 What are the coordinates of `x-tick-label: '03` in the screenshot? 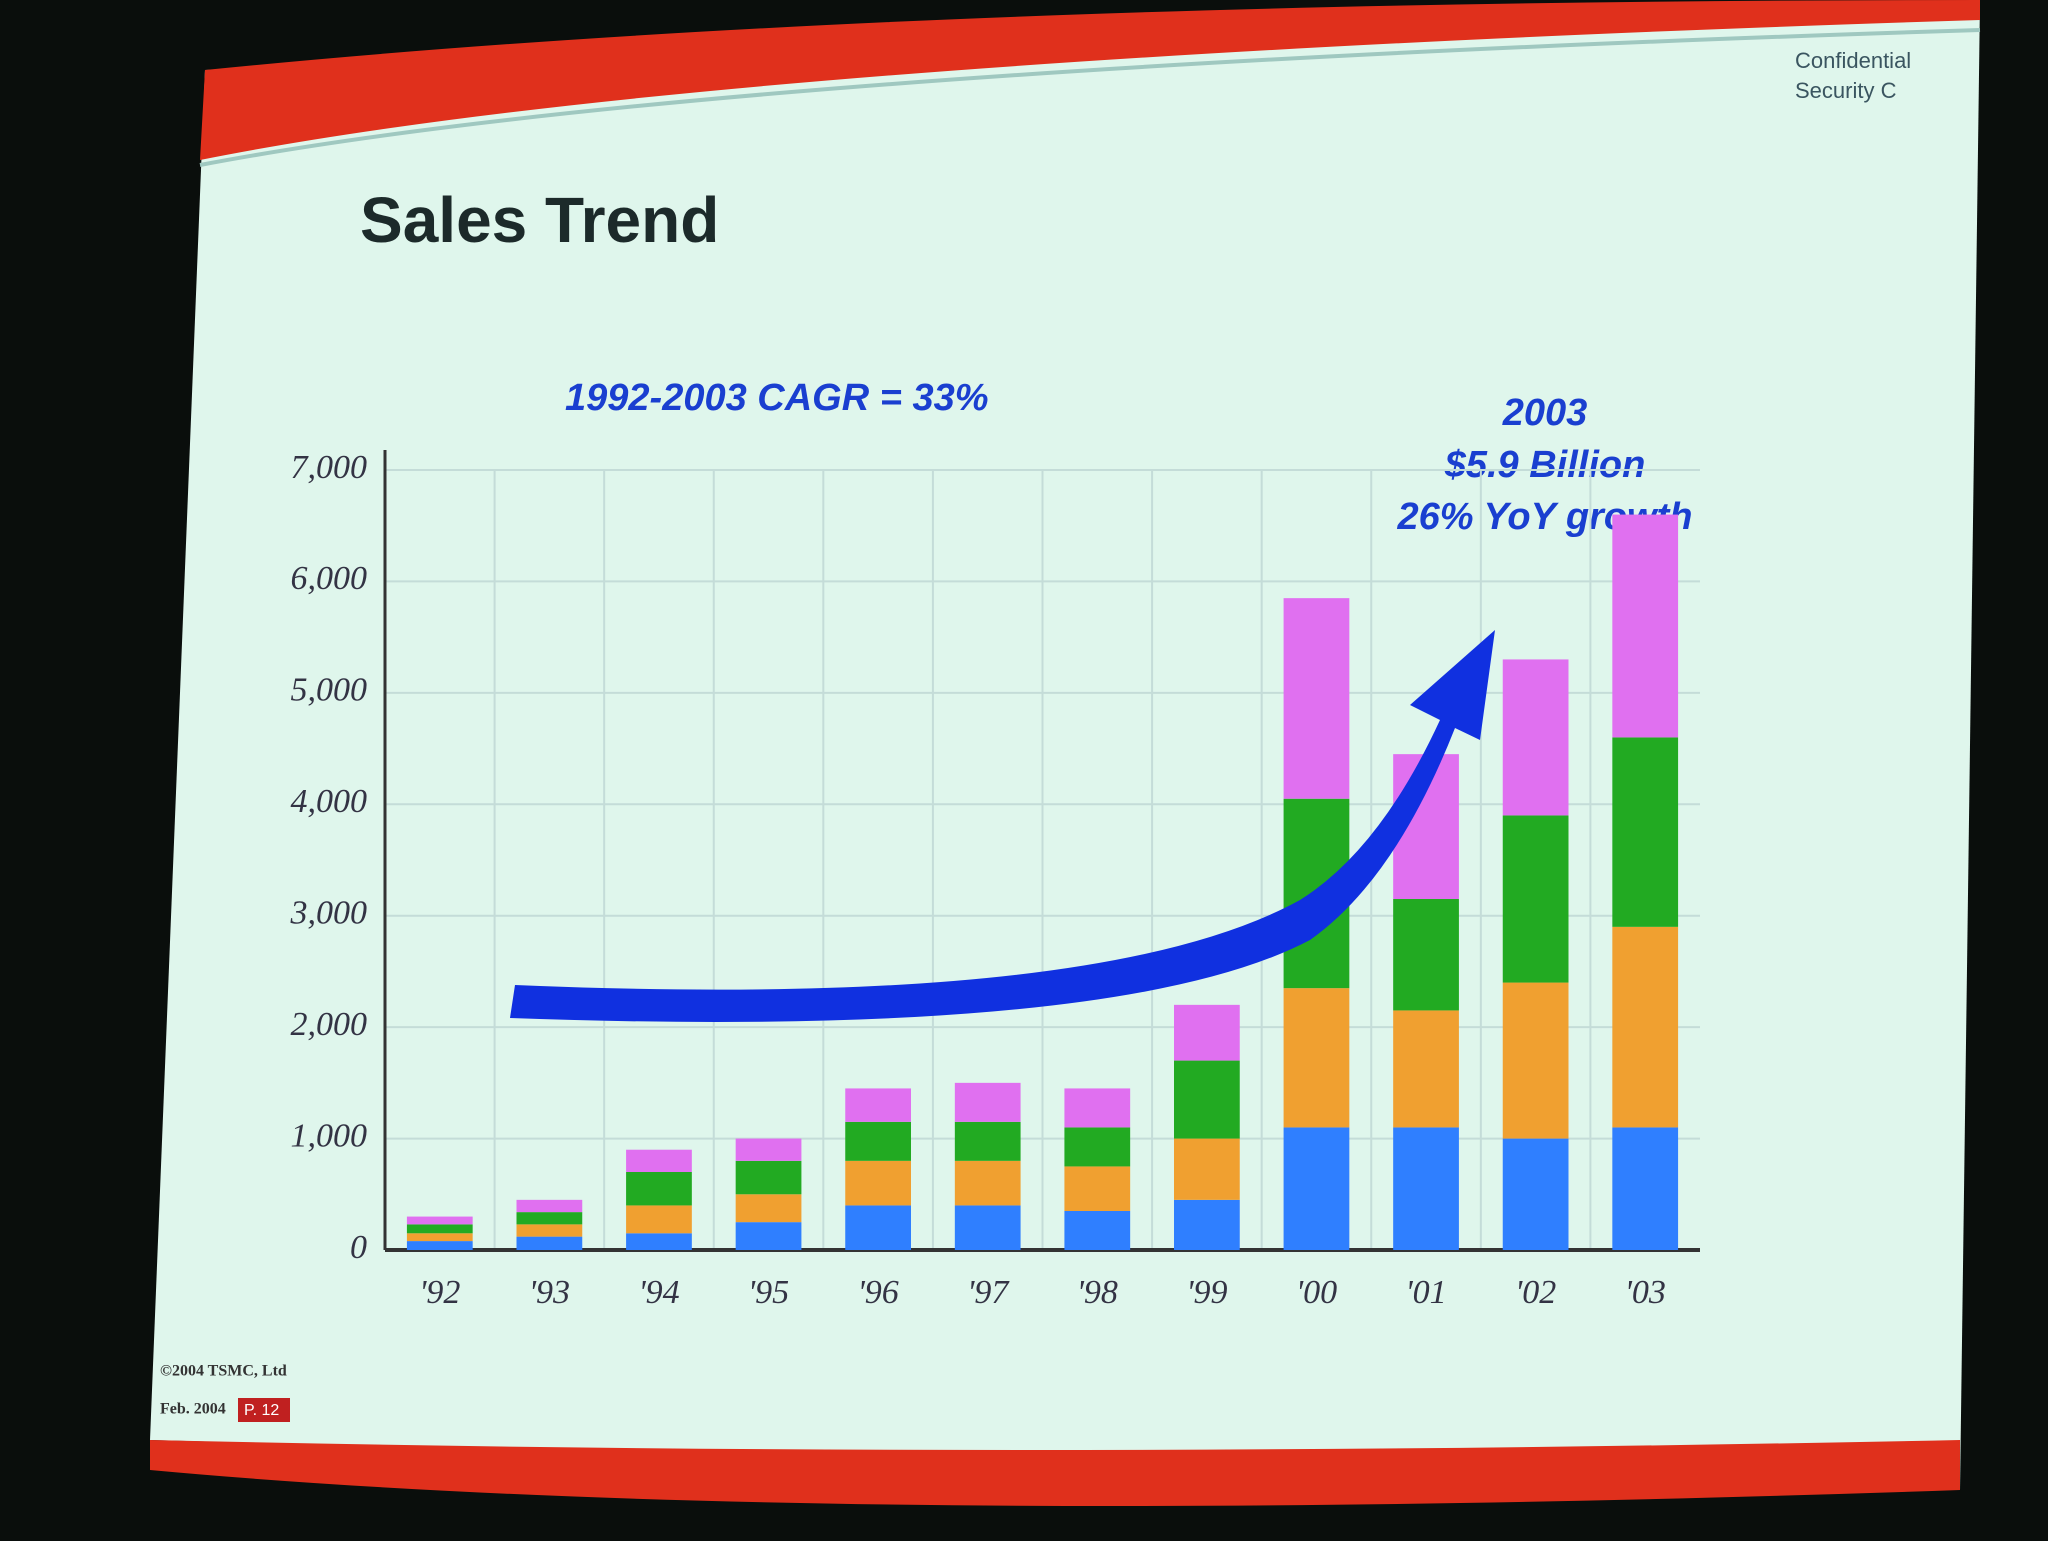 It's located at (1645, 1292).